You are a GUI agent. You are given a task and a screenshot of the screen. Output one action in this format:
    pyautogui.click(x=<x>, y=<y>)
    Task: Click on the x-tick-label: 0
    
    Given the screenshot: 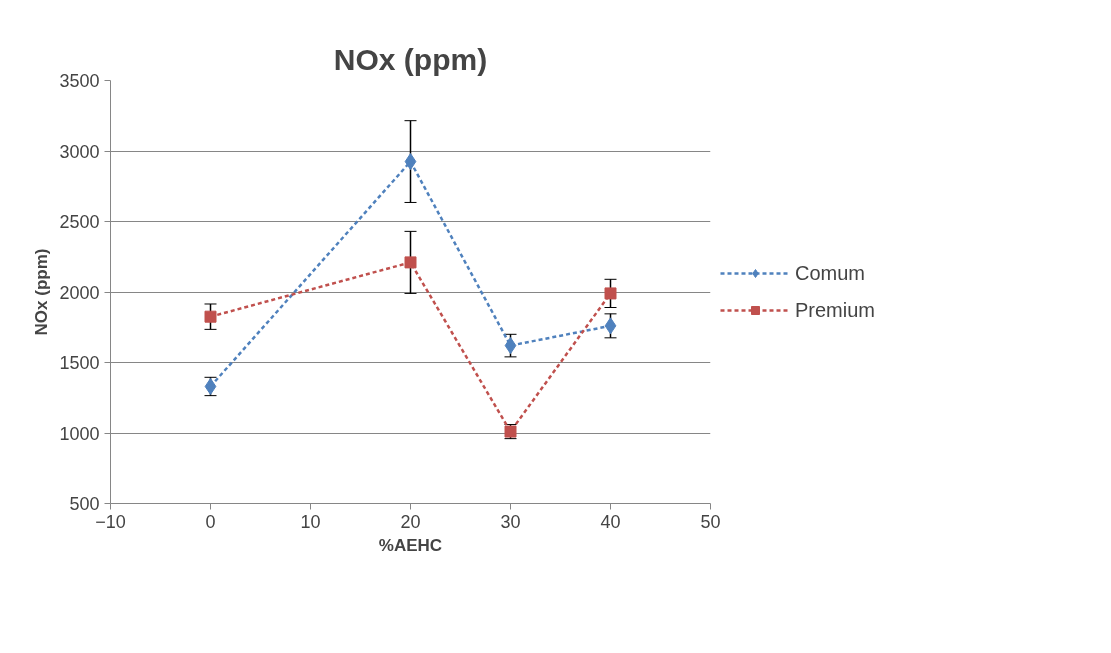 What is the action you would take?
    pyautogui.click(x=210, y=521)
    